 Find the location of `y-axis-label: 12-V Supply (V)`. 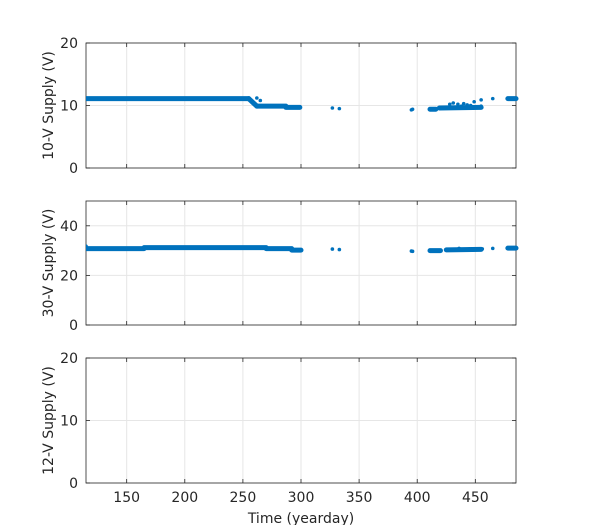

y-axis-label: 12-V Supply (V) is located at coordinates (49, 420).